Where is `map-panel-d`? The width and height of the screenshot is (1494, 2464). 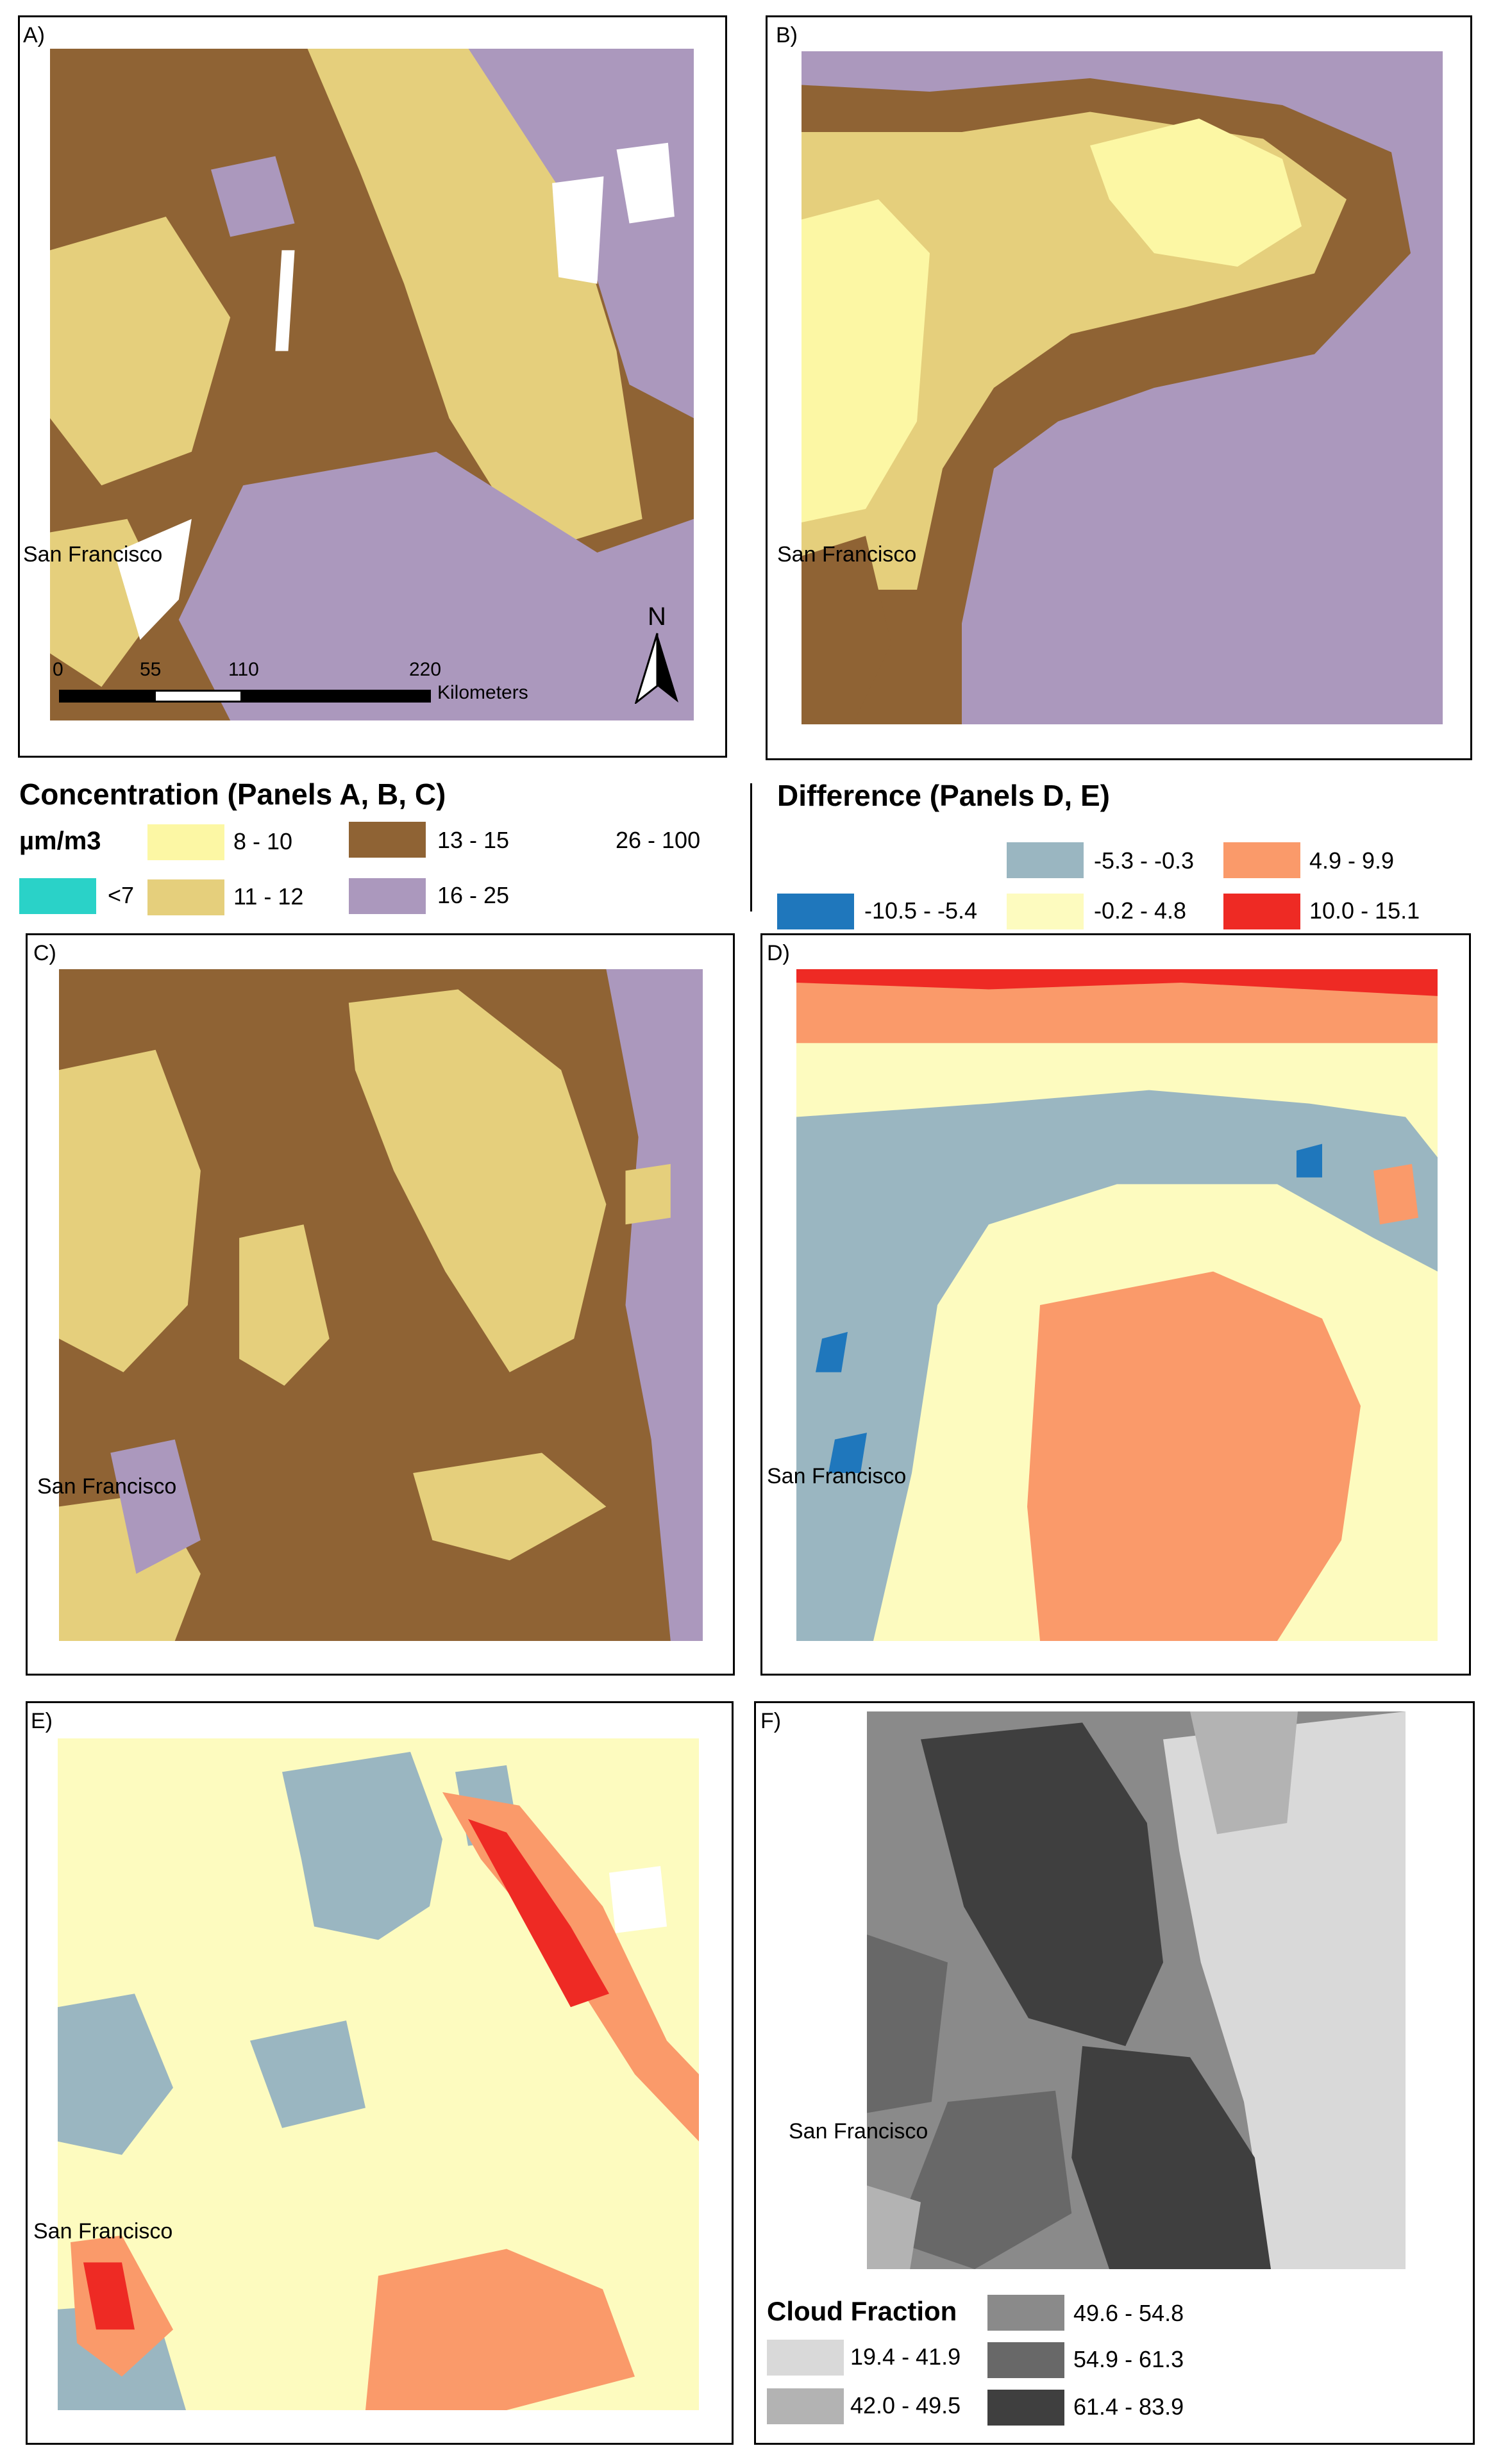 map-panel-d is located at coordinates (1117, 1305).